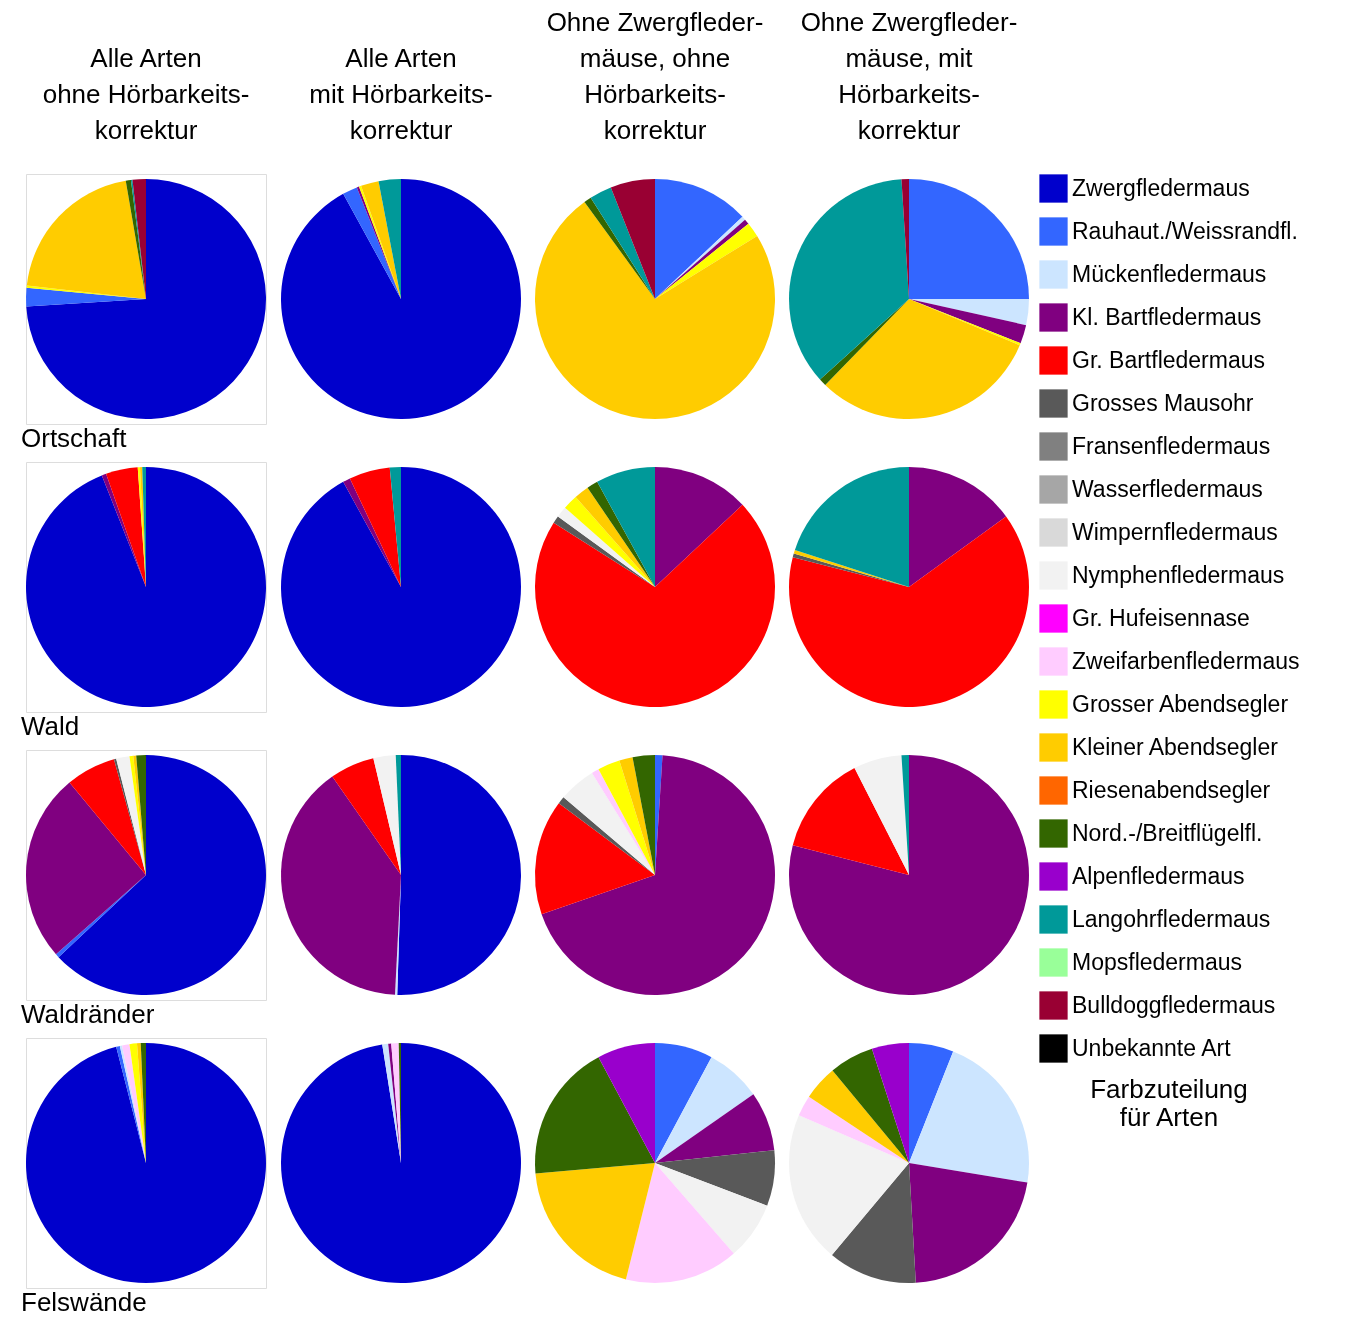  I want to click on legend-label: Grosses Mausohr, so click(1163, 402).